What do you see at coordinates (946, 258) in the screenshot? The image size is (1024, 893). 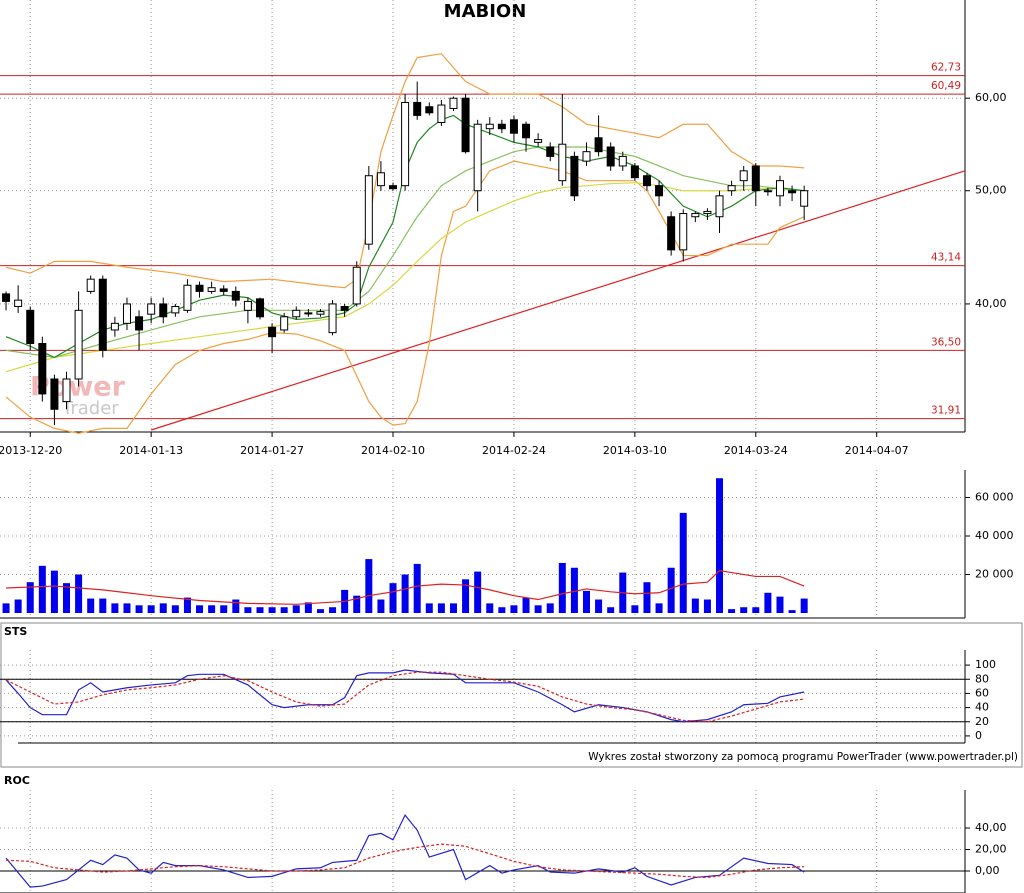 I see `level-label: 43,14` at bounding box center [946, 258].